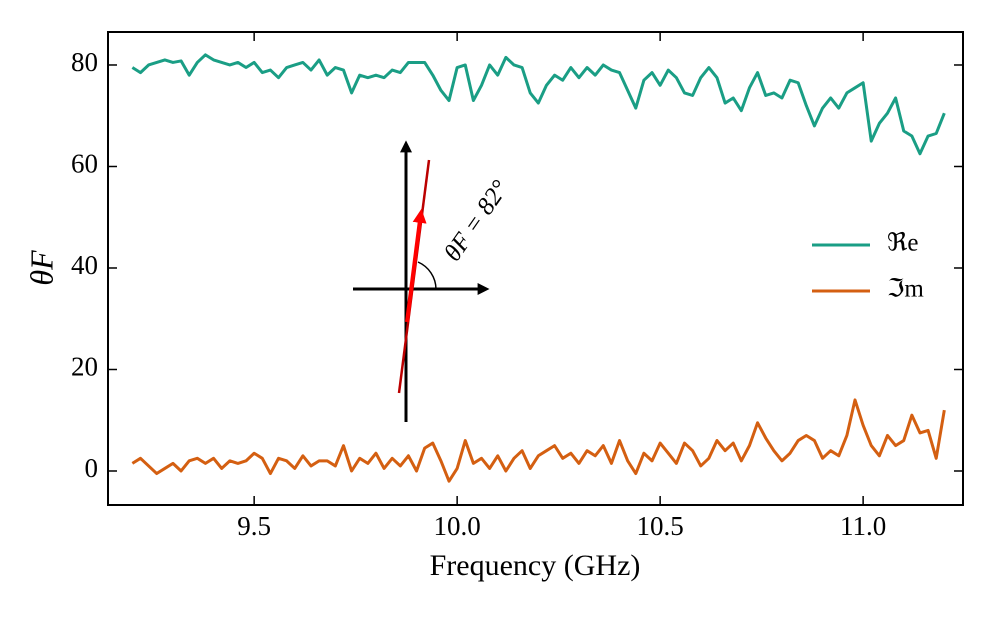 The width and height of the screenshot is (997, 617). I want to click on x-tick-label: 9.5, so click(254, 526).